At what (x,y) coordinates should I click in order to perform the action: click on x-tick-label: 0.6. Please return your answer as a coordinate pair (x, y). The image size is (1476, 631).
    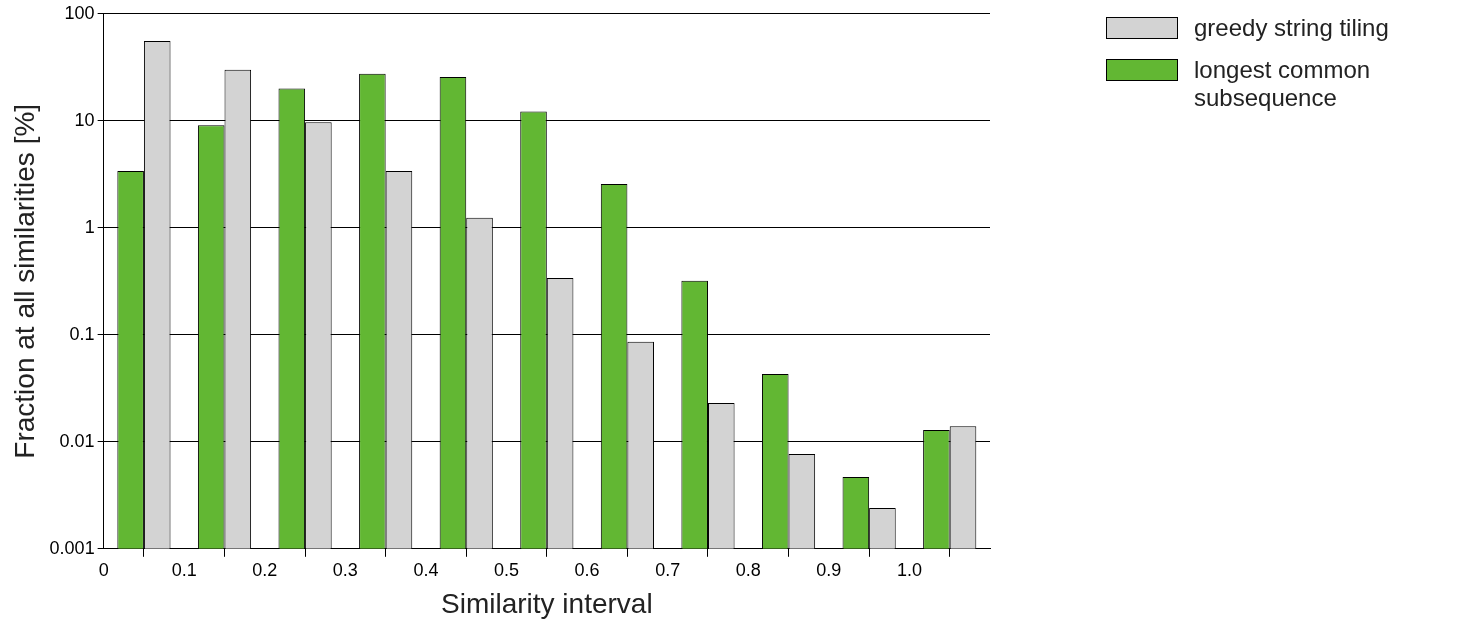
    Looking at the image, I should click on (587, 569).